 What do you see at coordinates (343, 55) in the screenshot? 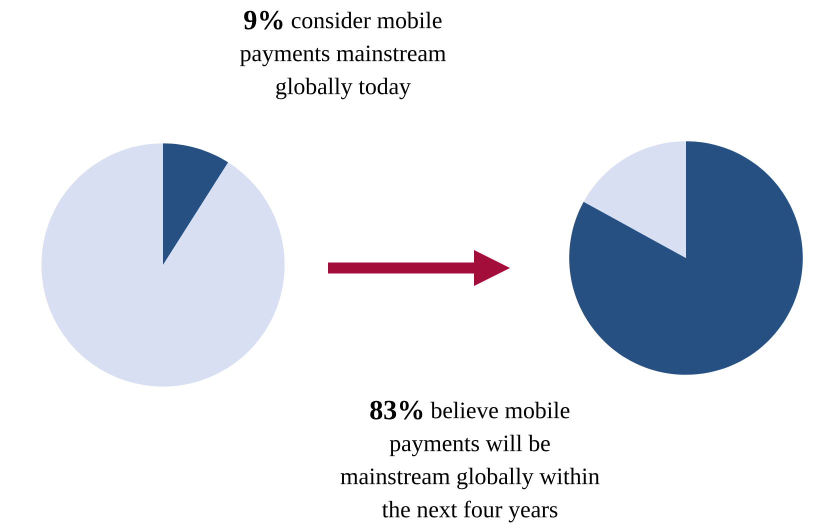
I see `text: 9% consider mobile payments mainstream globally today` at bounding box center [343, 55].